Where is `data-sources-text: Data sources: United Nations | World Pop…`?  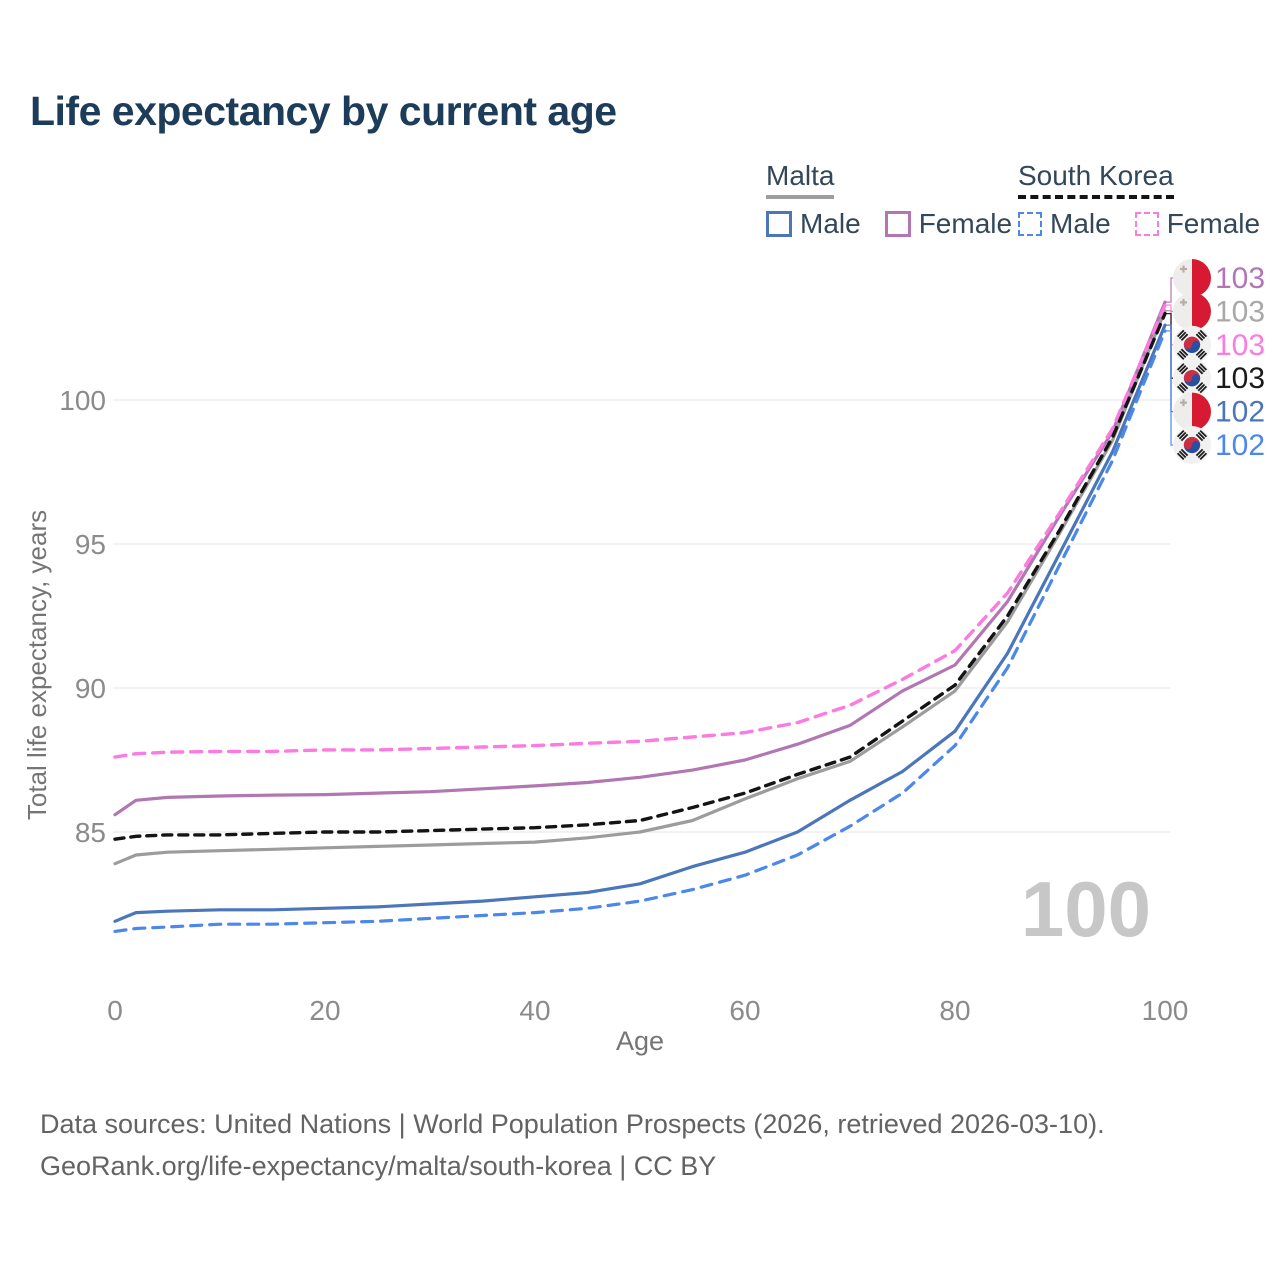
data-sources-text: Data sources: United Nations | World Pop… is located at coordinates (572, 1124).